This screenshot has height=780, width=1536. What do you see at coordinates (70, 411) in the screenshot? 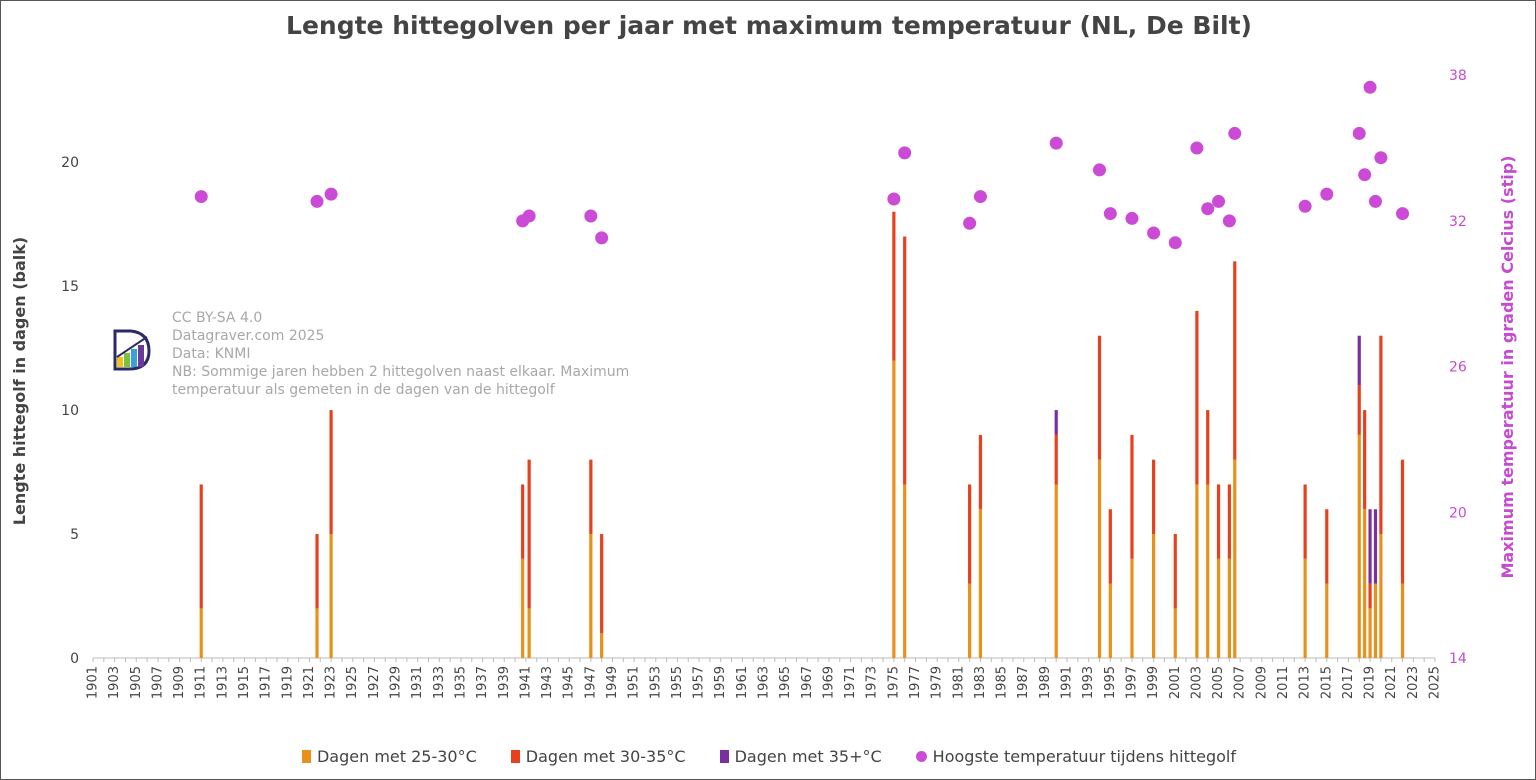
I see `y-axis-left: 0 5 10 15 20` at bounding box center [70, 411].